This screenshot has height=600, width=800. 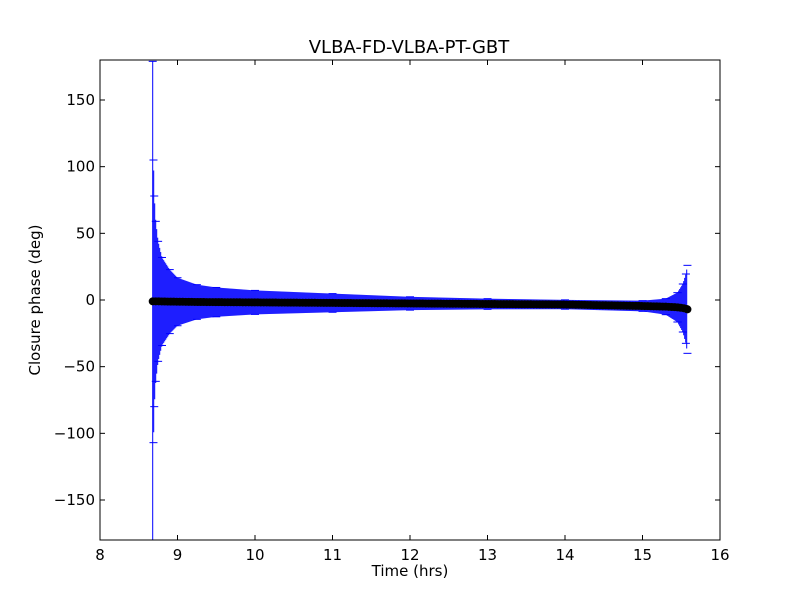 What do you see at coordinates (90, 300) in the screenshot?
I see `y-tick-label: 0` at bounding box center [90, 300].